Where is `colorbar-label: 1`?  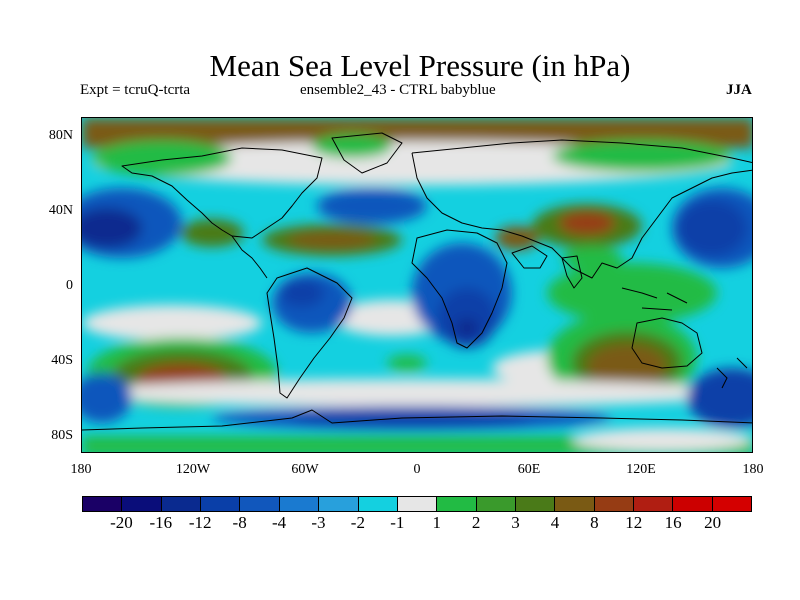
colorbar-label: 1 is located at coordinates (436, 522).